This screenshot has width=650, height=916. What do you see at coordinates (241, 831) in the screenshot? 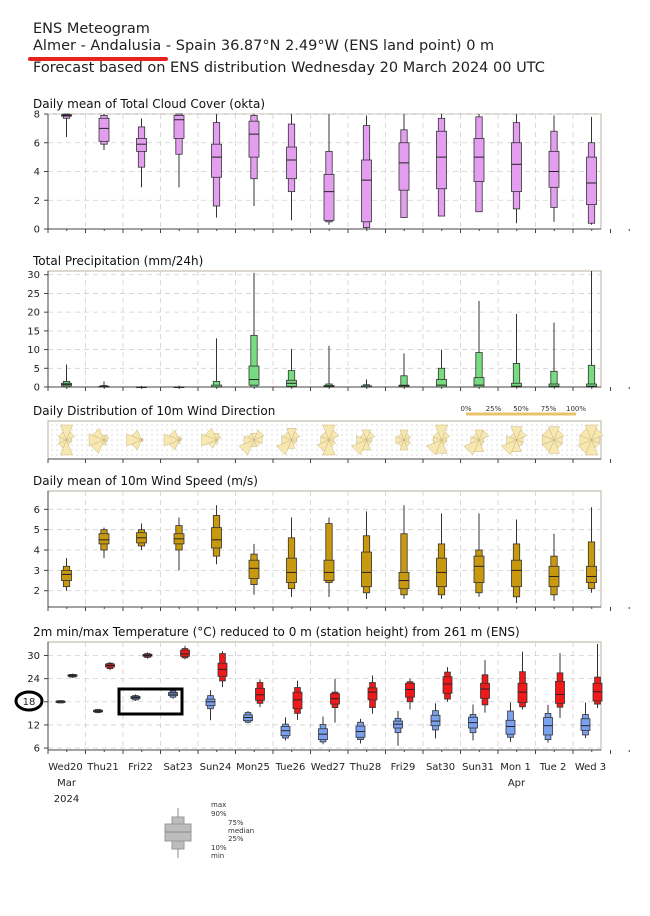
I see `legend-median: median` at bounding box center [241, 831].